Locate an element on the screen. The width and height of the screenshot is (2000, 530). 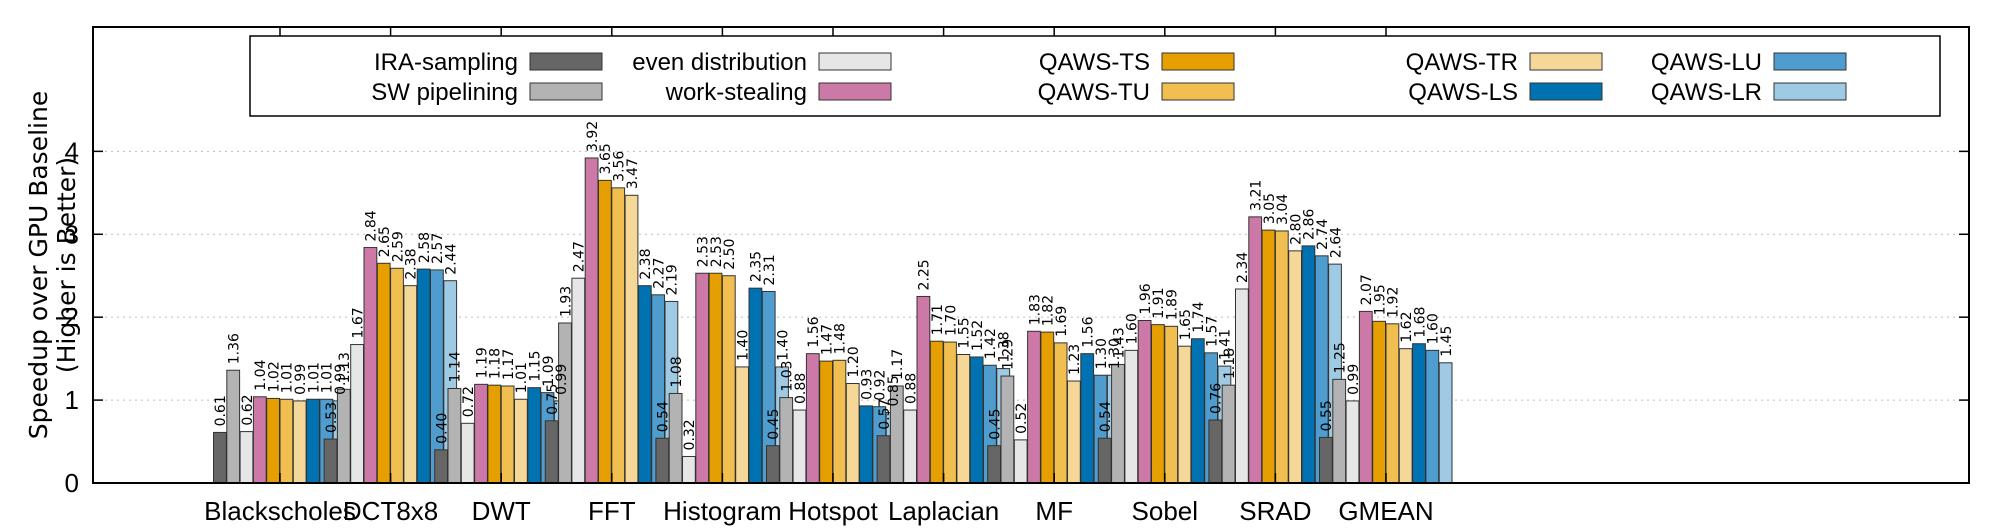
bar-ira-sampling-srad is located at coordinates (1215, 451).